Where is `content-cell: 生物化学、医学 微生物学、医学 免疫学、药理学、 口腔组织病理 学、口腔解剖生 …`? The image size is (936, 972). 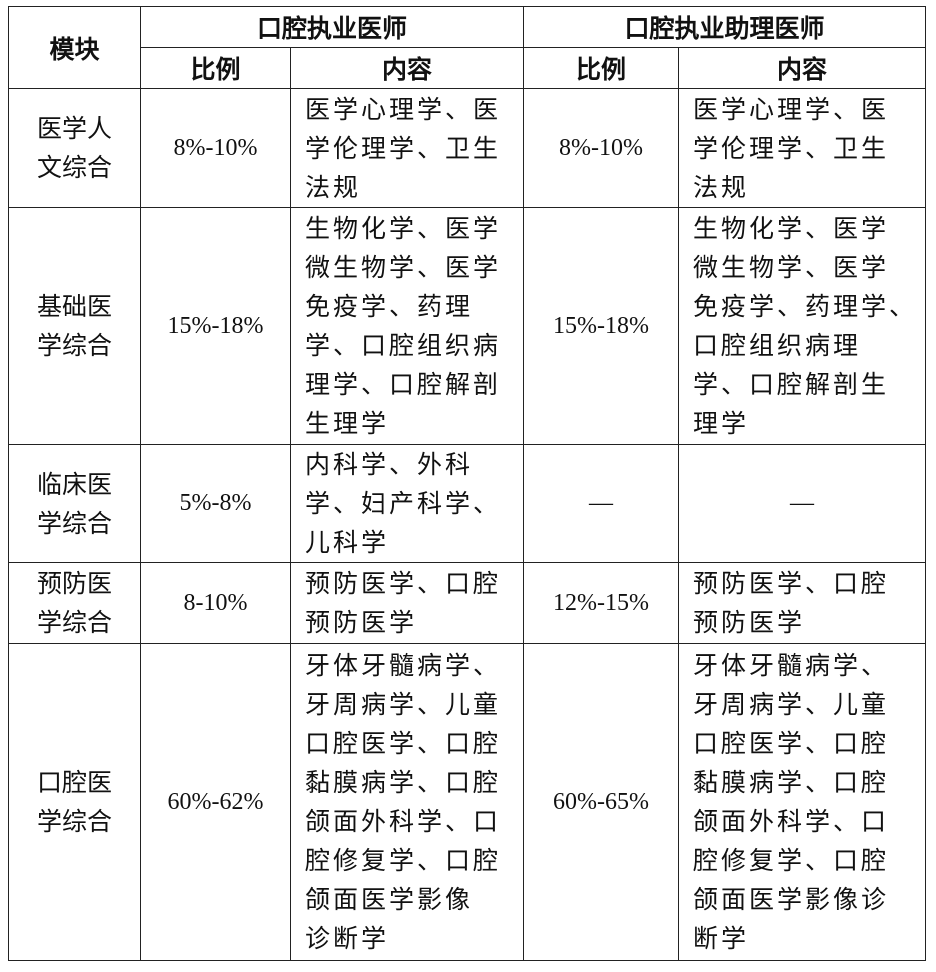 content-cell: 生物化学、医学 微生物学、医学 免疫学、药理学、 口腔组织病理 学、口腔解剖生 … is located at coordinates (802, 326).